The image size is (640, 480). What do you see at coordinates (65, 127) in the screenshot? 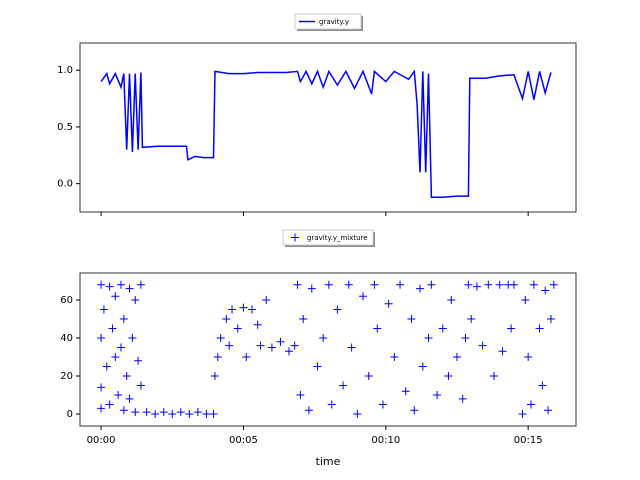
I see `y-tick-label: 0.5` at bounding box center [65, 127].